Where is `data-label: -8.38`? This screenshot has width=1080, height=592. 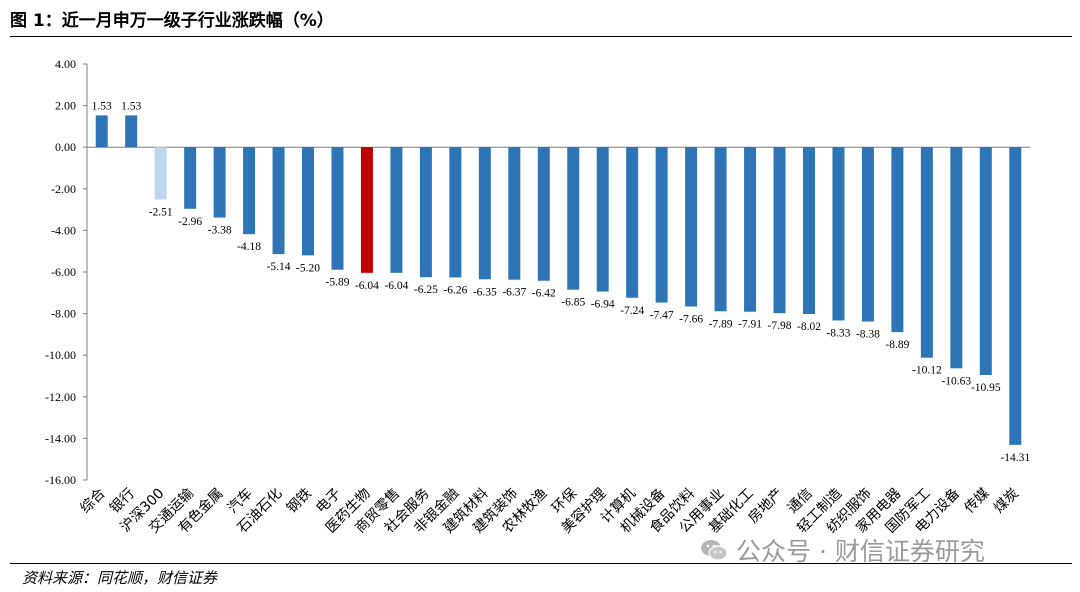 data-label: -8.38 is located at coordinates (868, 335).